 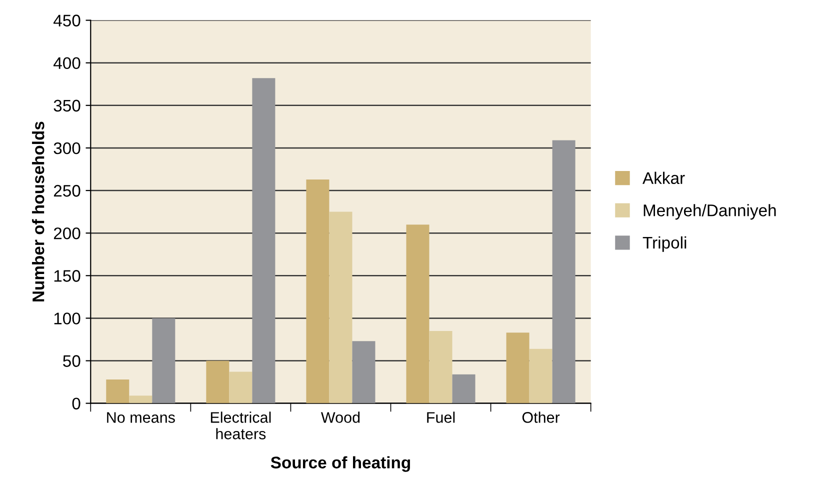 I want to click on x-tick-label: Electrical heaters, so click(x=240, y=426).